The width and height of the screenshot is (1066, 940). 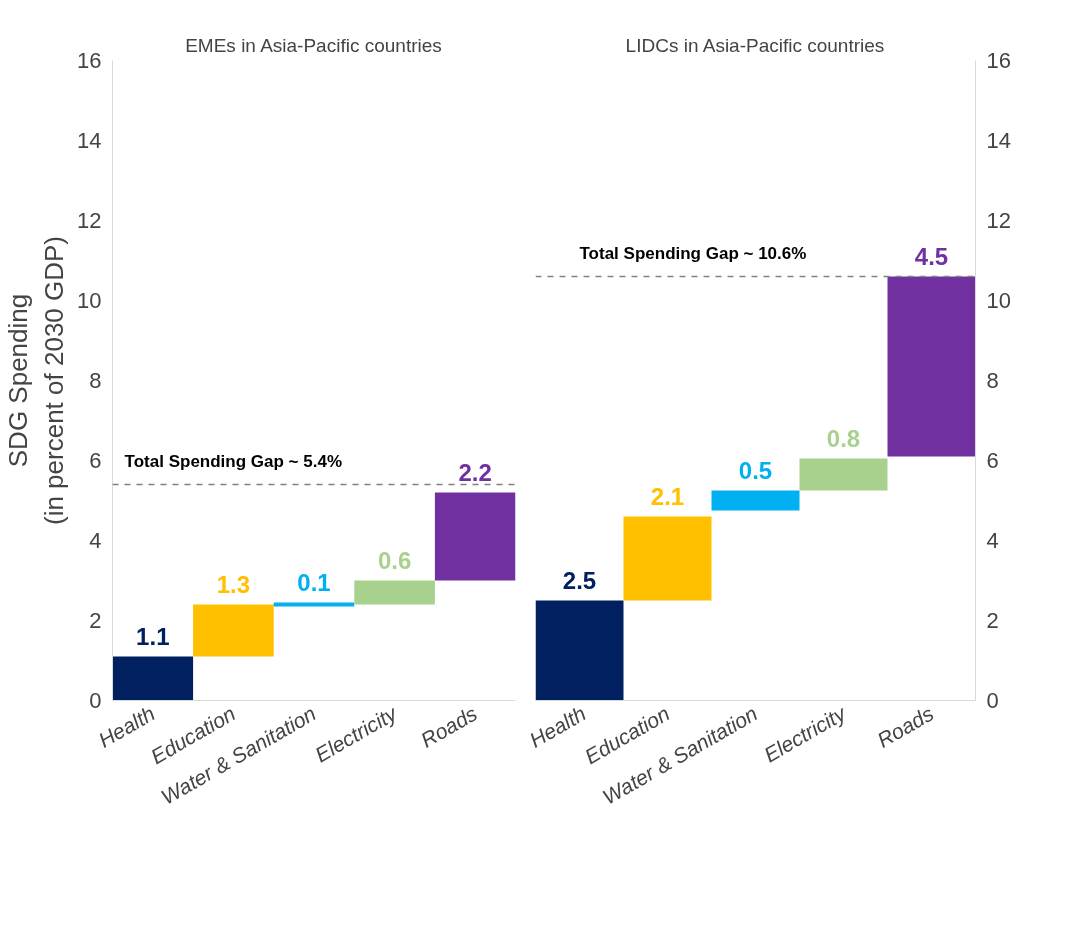 What do you see at coordinates (233, 461) in the screenshot?
I see `ref-line-label: Total Spending Gap ~ 5.4%` at bounding box center [233, 461].